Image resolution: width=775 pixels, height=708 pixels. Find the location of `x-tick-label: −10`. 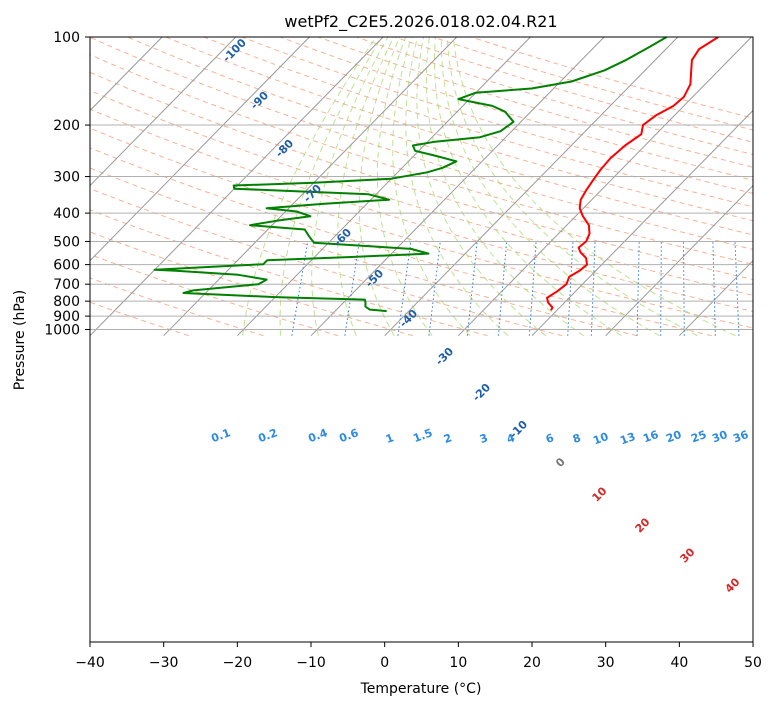

x-tick-label: −10 is located at coordinates (311, 663).